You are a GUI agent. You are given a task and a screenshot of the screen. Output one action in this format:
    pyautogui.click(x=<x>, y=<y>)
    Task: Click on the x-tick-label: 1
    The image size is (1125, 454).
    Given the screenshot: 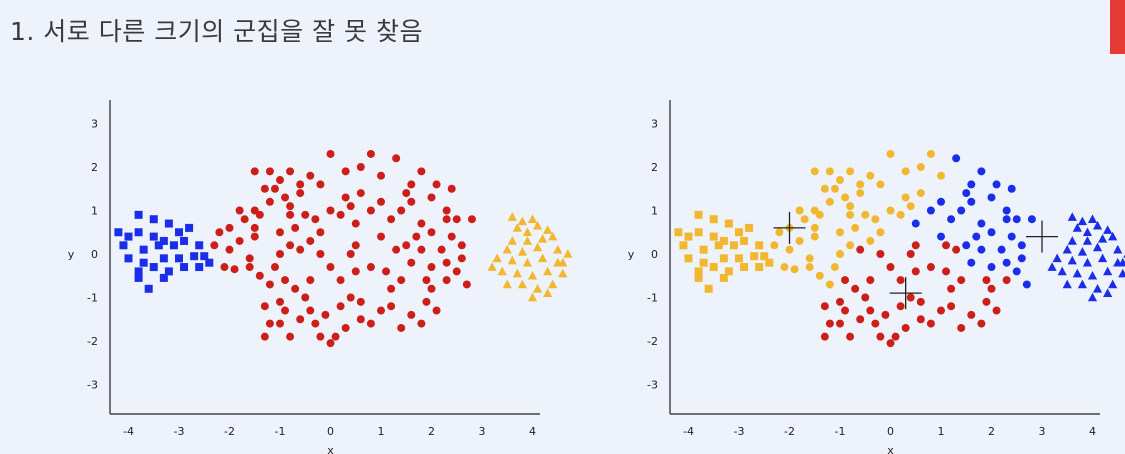 What is the action you would take?
    pyautogui.click(x=941, y=431)
    